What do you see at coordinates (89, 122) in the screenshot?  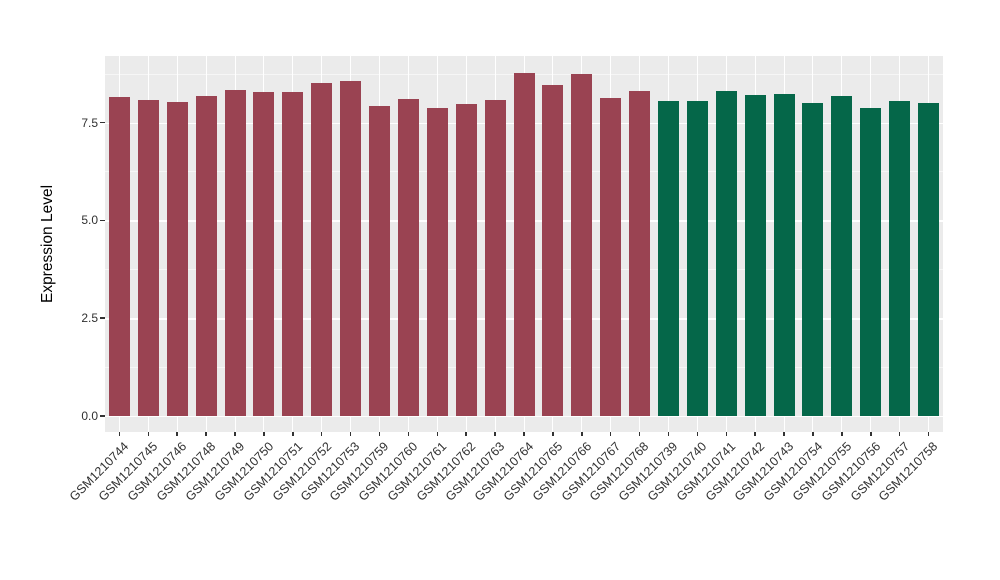 I see `y-tick-label: 7.5` at bounding box center [89, 122].